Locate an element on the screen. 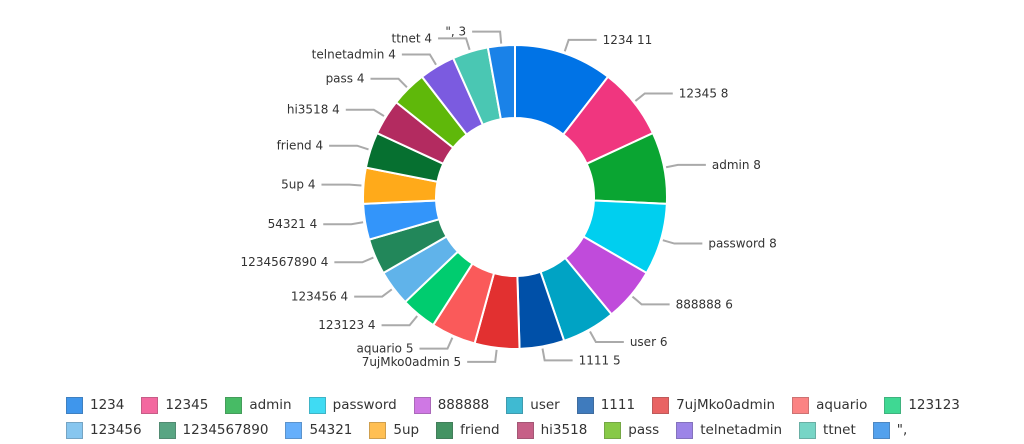 The height and width of the screenshot is (444, 1024). data-label: friend 4 is located at coordinates (300, 146).